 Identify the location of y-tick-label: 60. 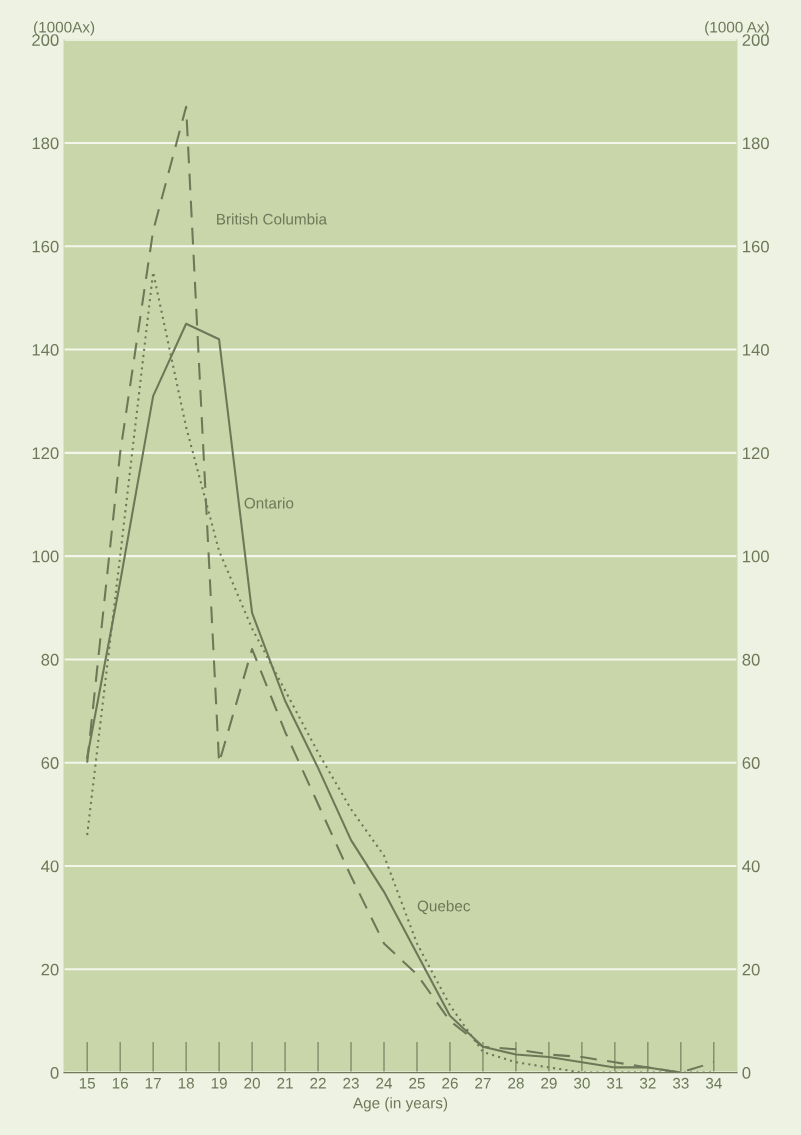
(50, 763).